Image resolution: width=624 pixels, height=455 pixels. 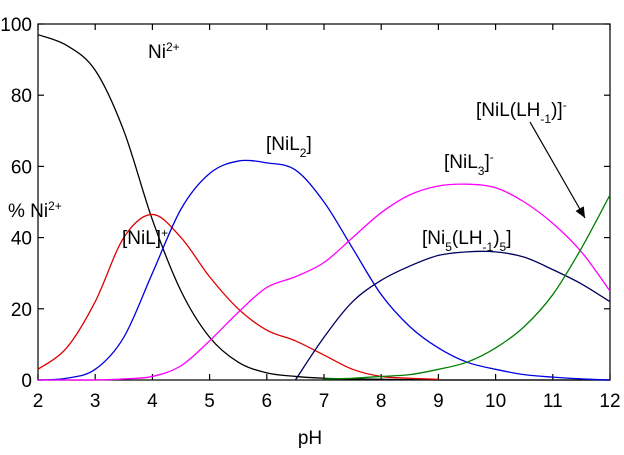 I want to click on series-label: Ni2+, so click(x=164, y=51).